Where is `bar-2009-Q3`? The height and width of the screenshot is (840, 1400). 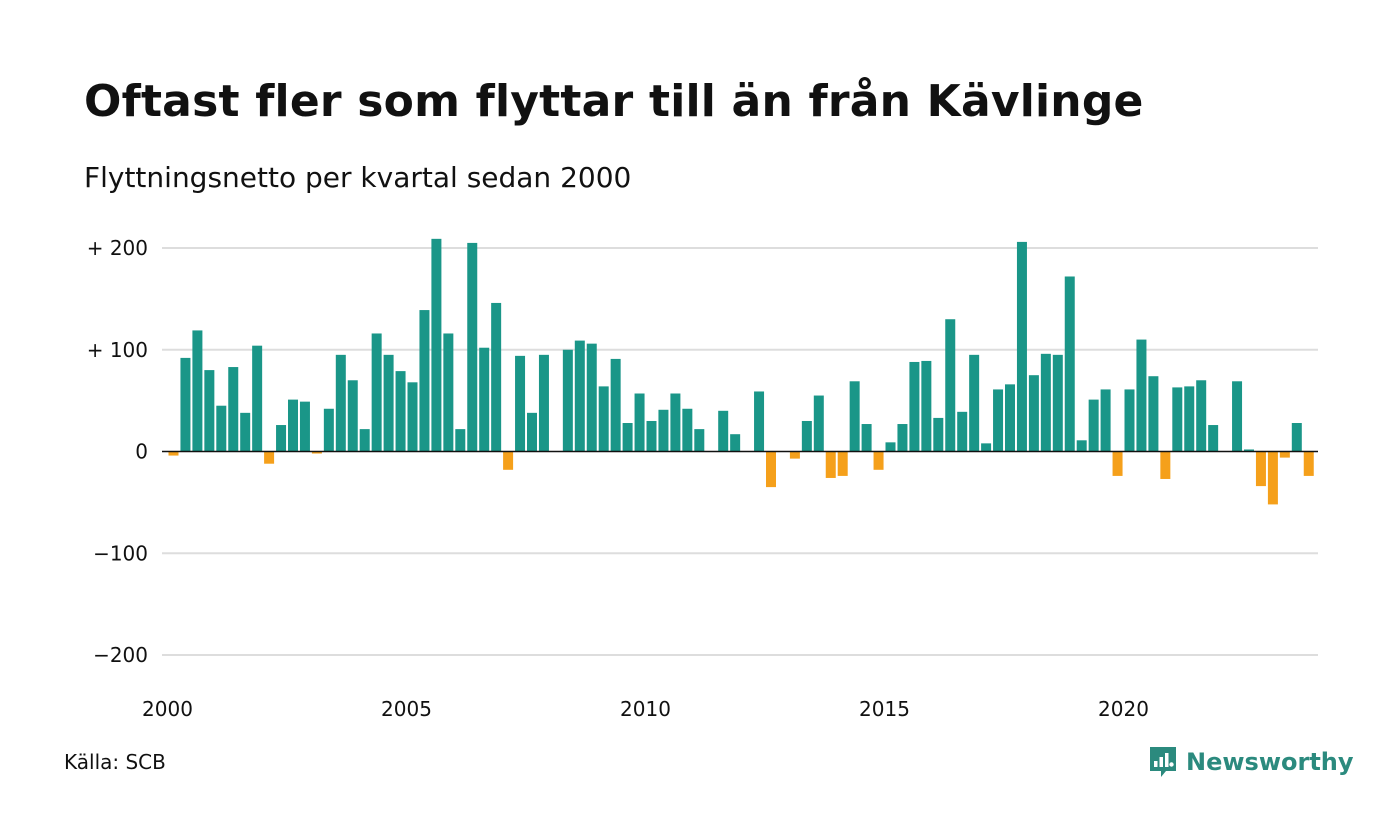
bar-2009-Q3 is located at coordinates (627, 437).